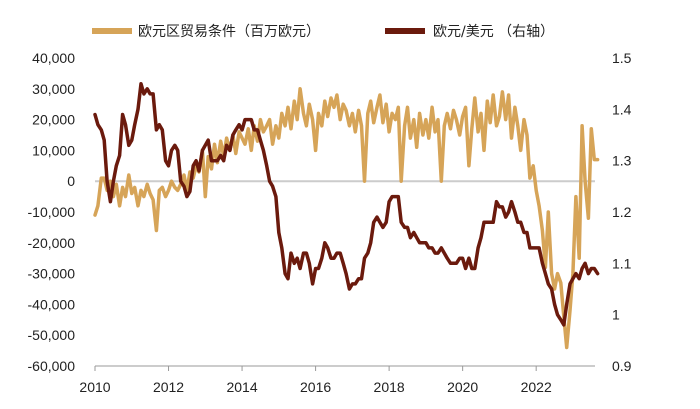 The height and width of the screenshot is (409, 700). Describe the element at coordinates (94, 387) in the screenshot. I see `x-tick-label: 2010` at that location.